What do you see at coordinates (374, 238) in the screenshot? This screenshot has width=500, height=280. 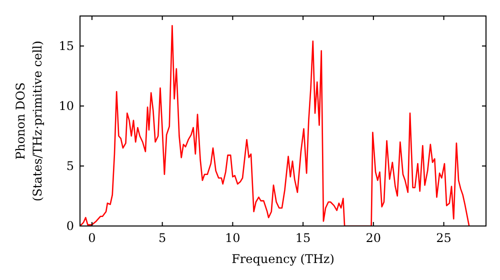 I see `x-tick-label: 20` at bounding box center [374, 238].